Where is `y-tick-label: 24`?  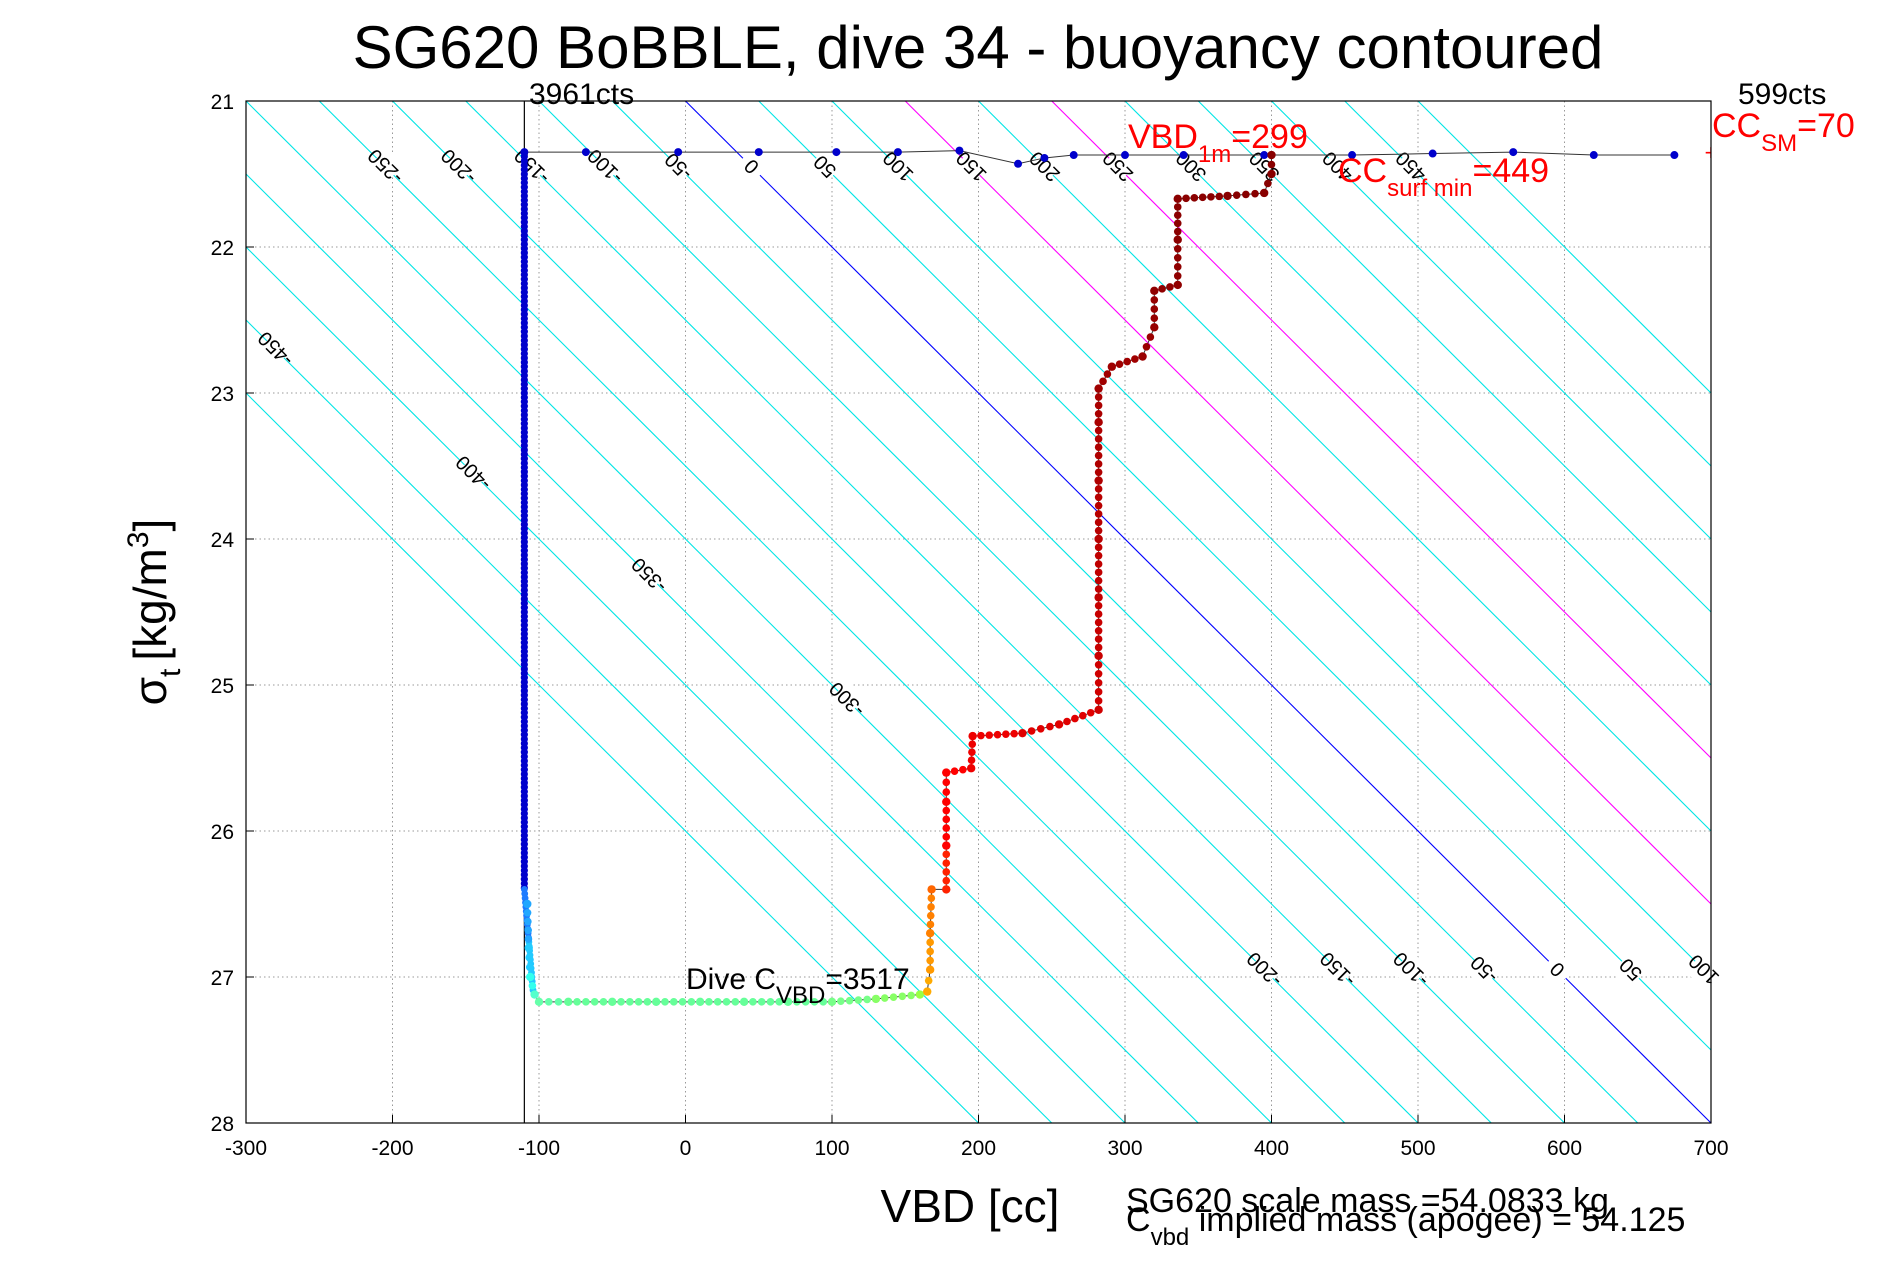
y-tick-label: 24 is located at coordinates (223, 540).